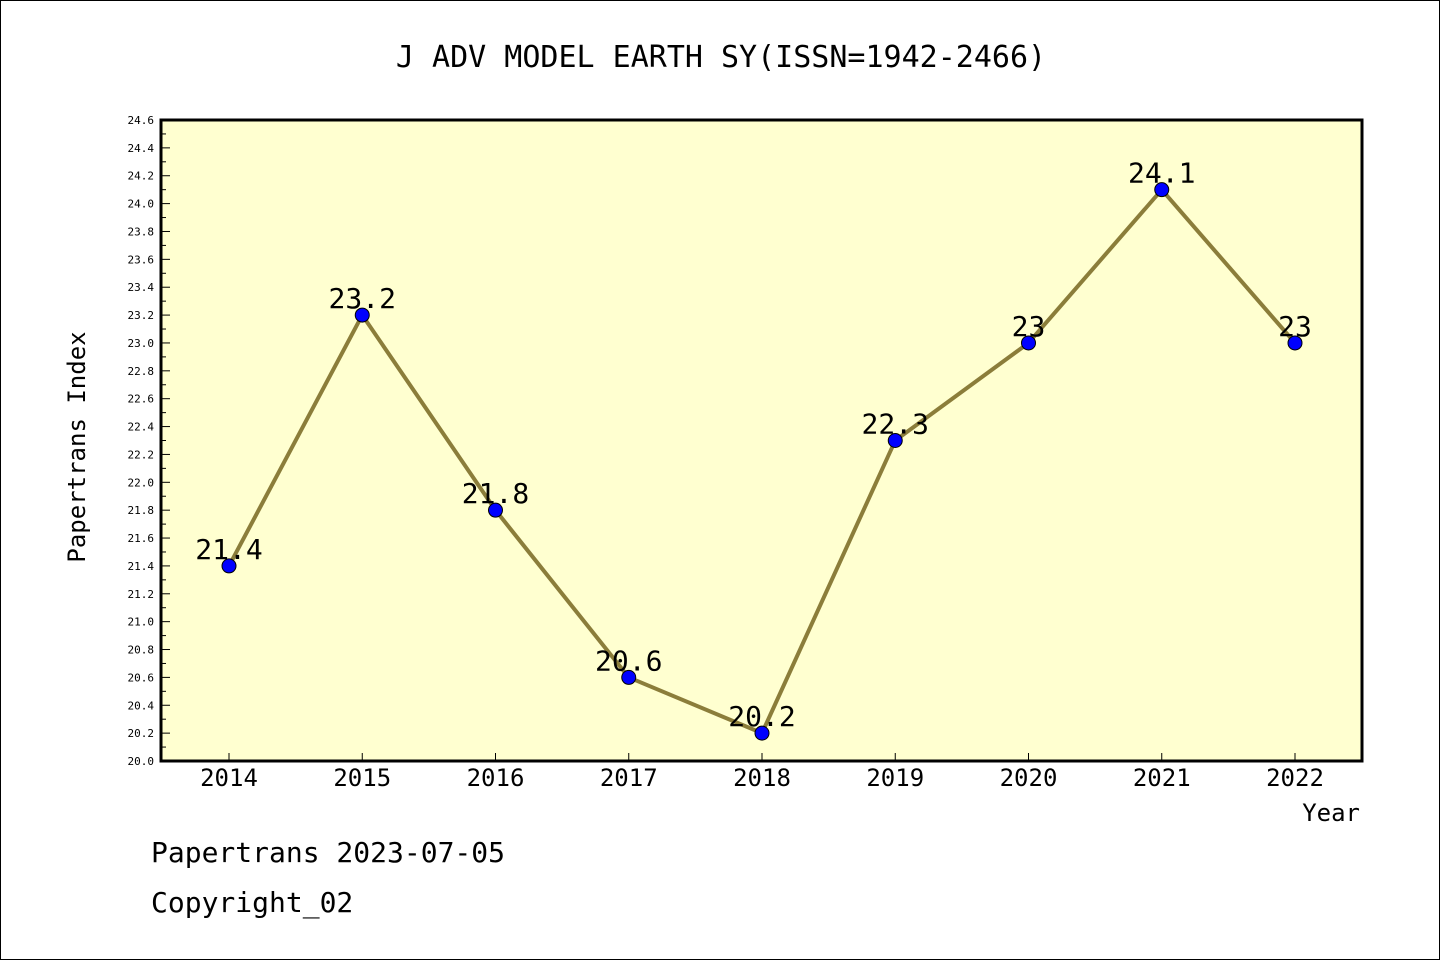 Image resolution: width=1440 pixels, height=960 pixels. What do you see at coordinates (328, 852) in the screenshot?
I see `footer-date: Papertrans 2023-07-05` at bounding box center [328, 852].